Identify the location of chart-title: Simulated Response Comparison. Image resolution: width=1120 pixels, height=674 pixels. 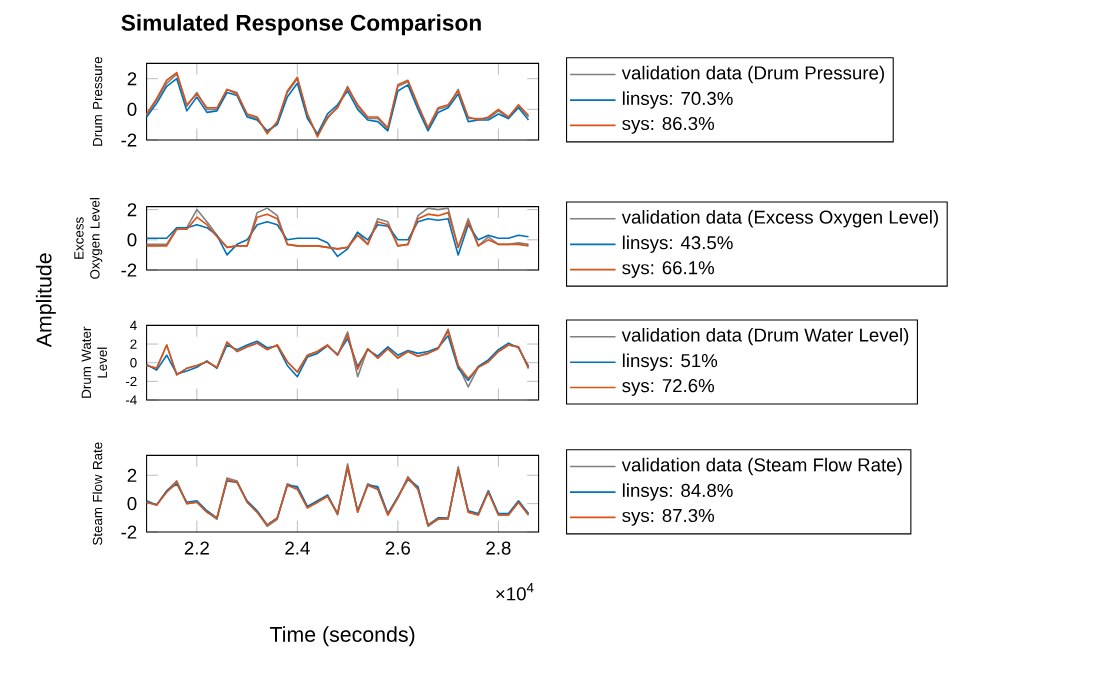
(301, 25).